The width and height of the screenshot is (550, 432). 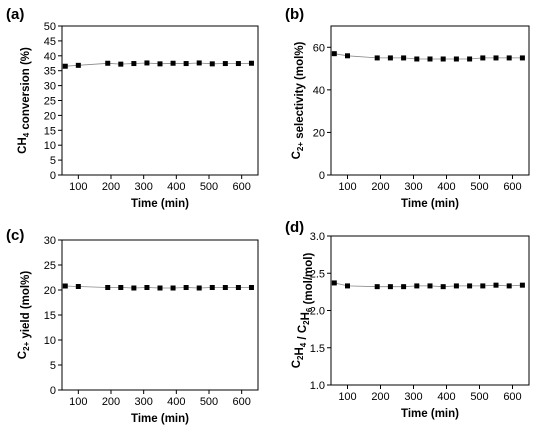 What do you see at coordinates (26, 306) in the screenshot?
I see `y-axis-title-part: yield (mol%)` at bounding box center [26, 306].